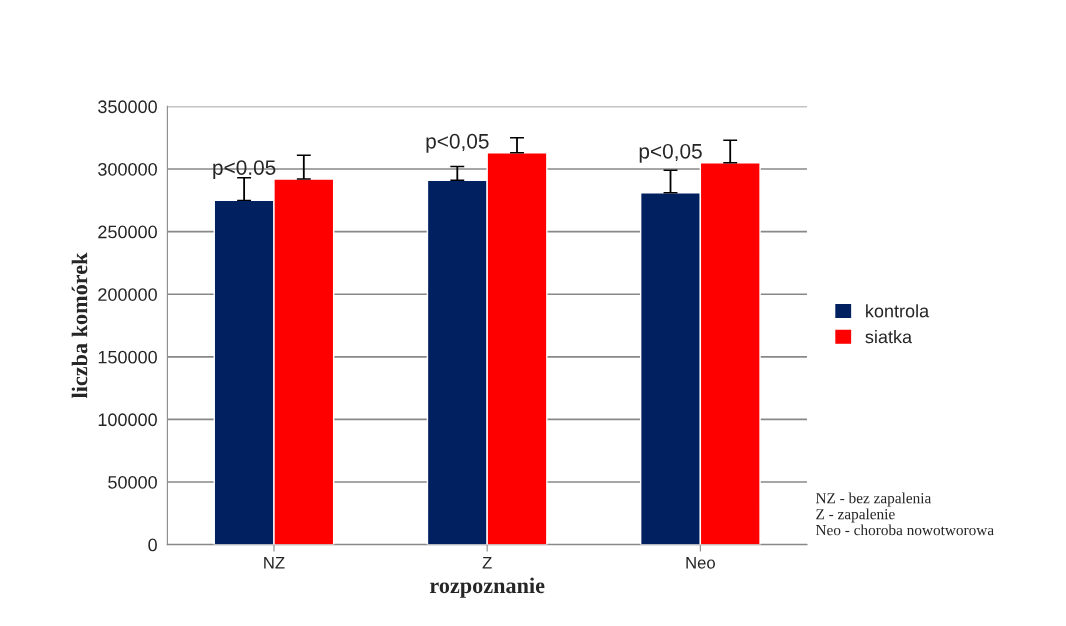 The width and height of the screenshot is (1066, 626). I want to click on x-tick-label: NZ, so click(274, 563).